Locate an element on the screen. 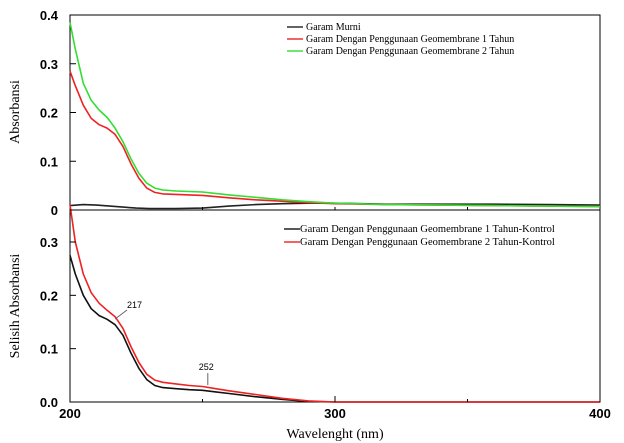 Image resolution: width=624 pixels, height=443 pixels. top-y-tick-label: 0.1 is located at coordinates (49, 161).